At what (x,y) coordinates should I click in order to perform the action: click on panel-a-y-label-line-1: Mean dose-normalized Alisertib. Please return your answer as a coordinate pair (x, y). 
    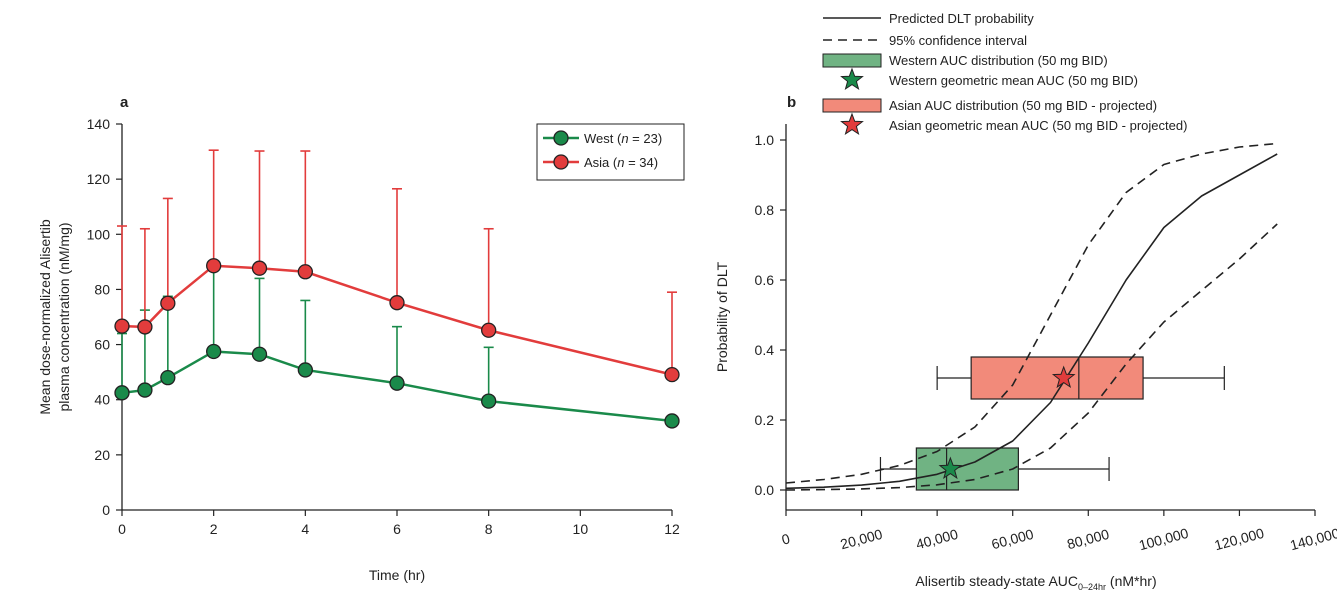
    Looking at the image, I should click on (45, 317).